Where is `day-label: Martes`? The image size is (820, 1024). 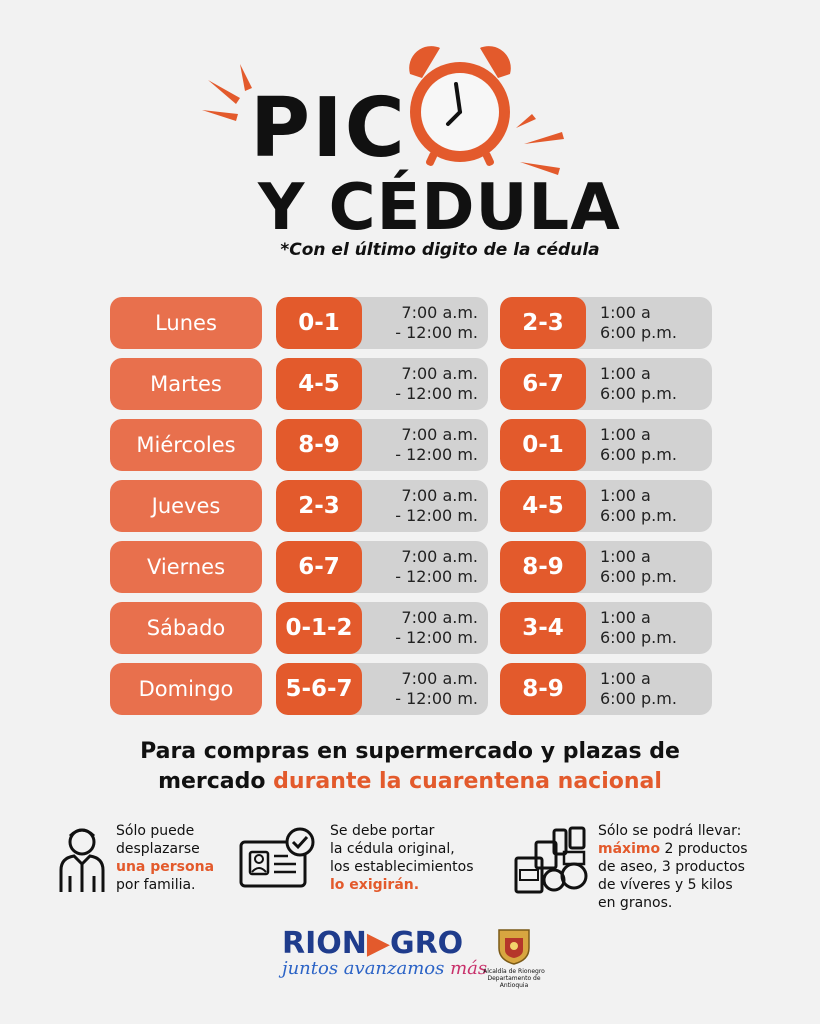
day-label: Martes is located at coordinates (186, 384).